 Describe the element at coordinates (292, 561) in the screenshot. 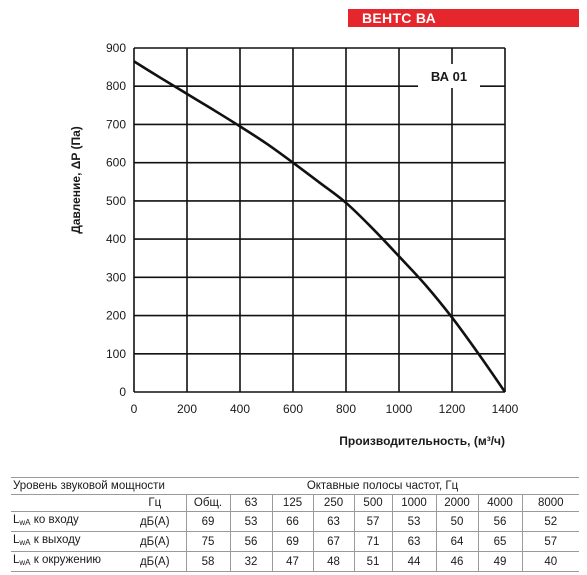

I see `table-cell: 47` at that location.